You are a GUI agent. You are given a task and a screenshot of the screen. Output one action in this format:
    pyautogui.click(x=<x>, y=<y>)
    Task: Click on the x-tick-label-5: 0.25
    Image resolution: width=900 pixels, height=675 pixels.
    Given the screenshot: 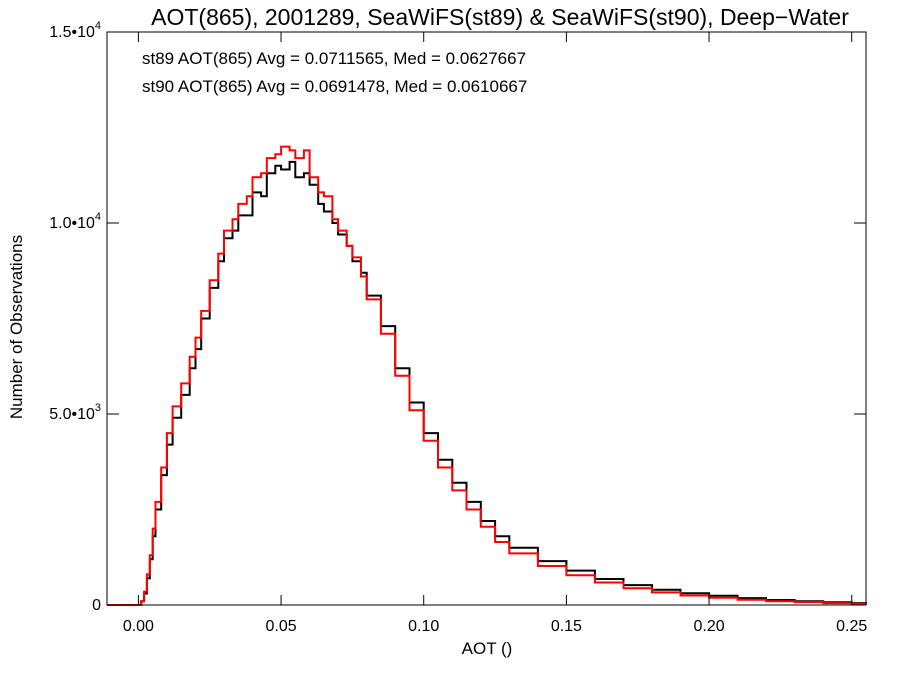 What is the action you would take?
    pyautogui.click(x=851, y=626)
    